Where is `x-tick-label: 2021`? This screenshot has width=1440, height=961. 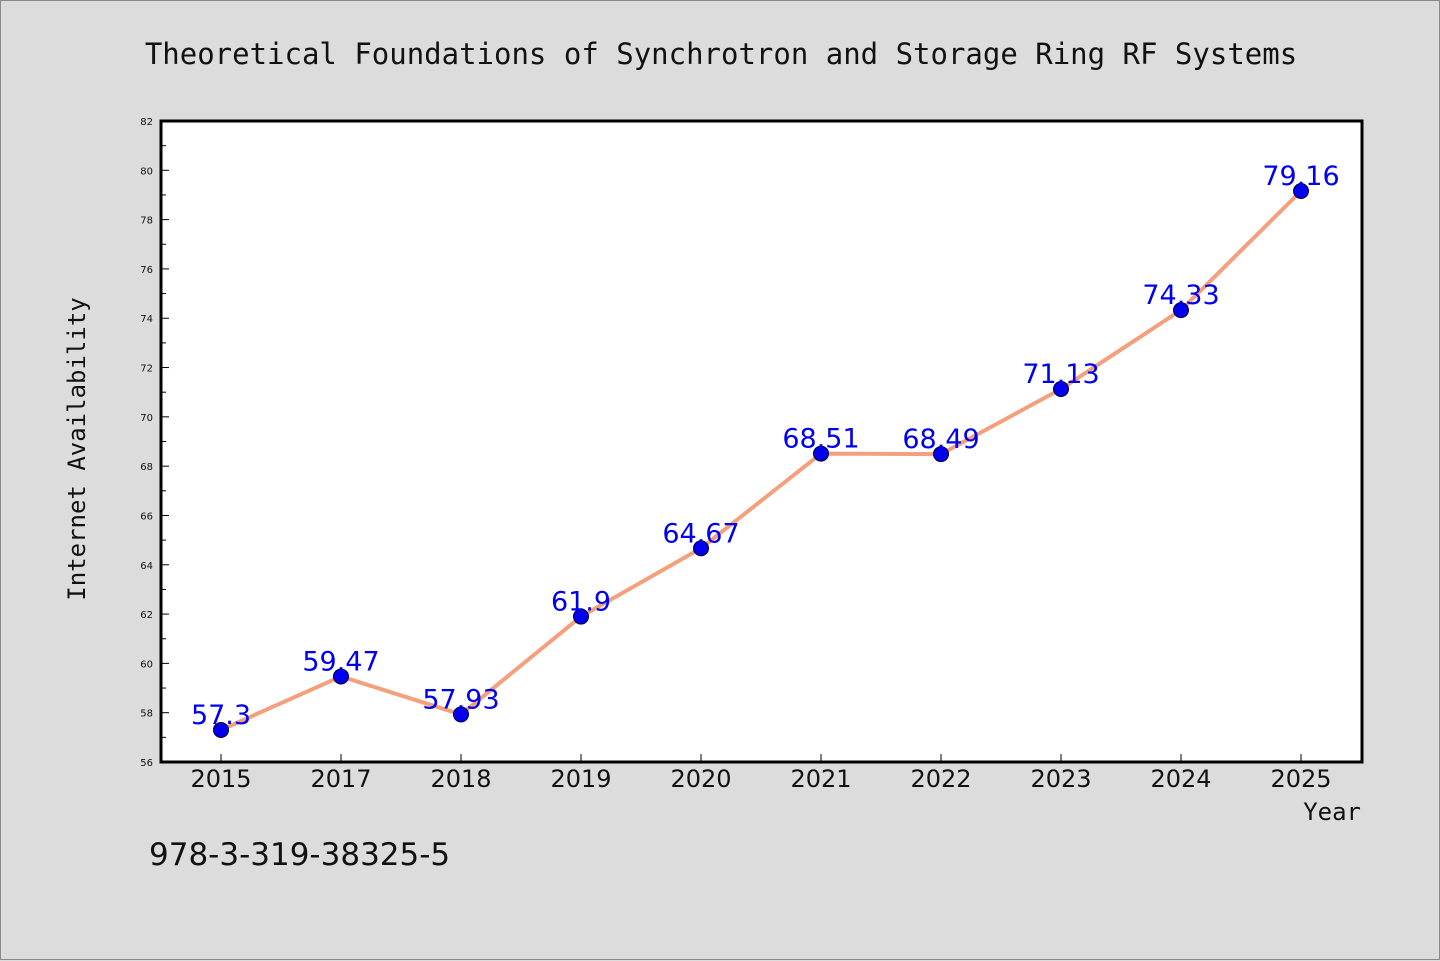 x-tick-label: 2021 is located at coordinates (820, 779).